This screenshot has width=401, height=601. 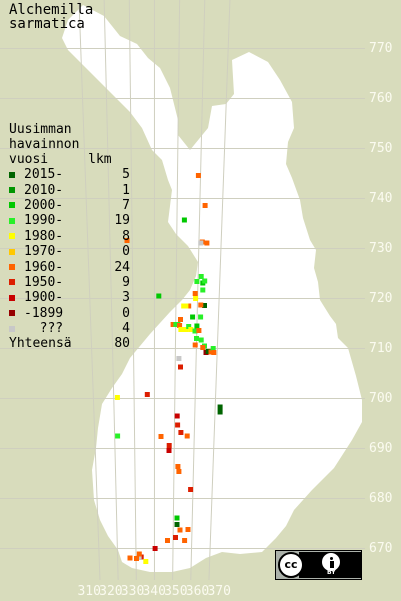 What do you see at coordinates (44, 190) in the screenshot?
I see `legend-row-label: 2010-` at bounding box center [44, 190].